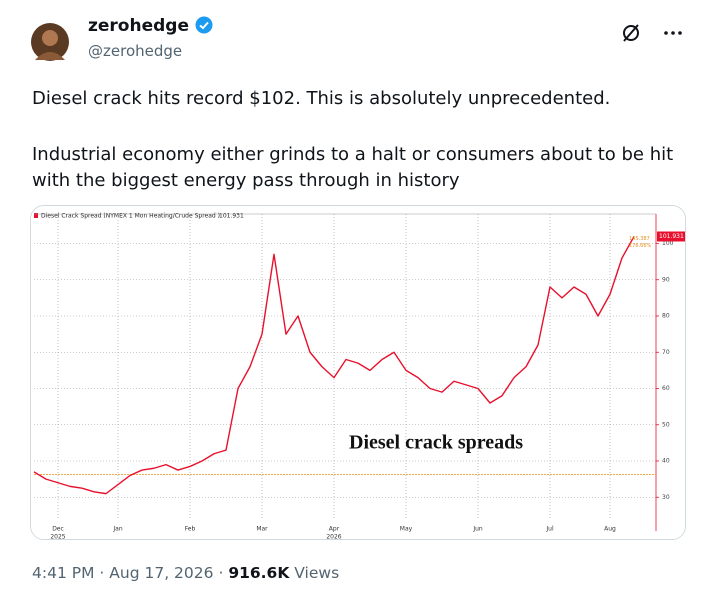  Describe the element at coordinates (52, 44) in the screenshot. I see `avatar` at that location.